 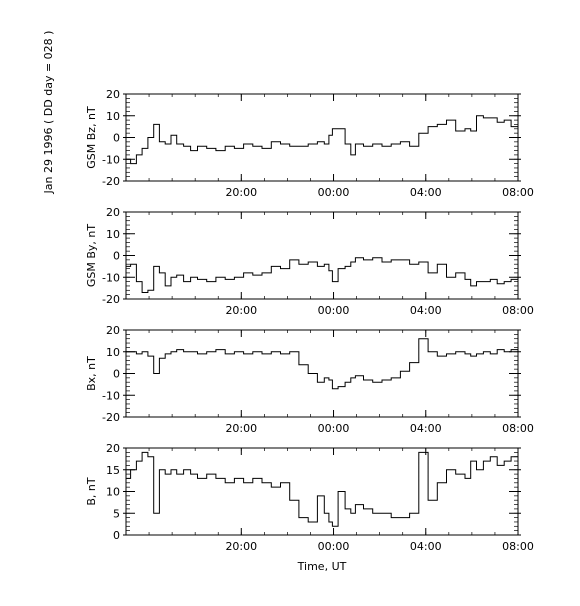 What do you see at coordinates (322, 489) in the screenshot?
I see `data-line-b-nt` at bounding box center [322, 489].